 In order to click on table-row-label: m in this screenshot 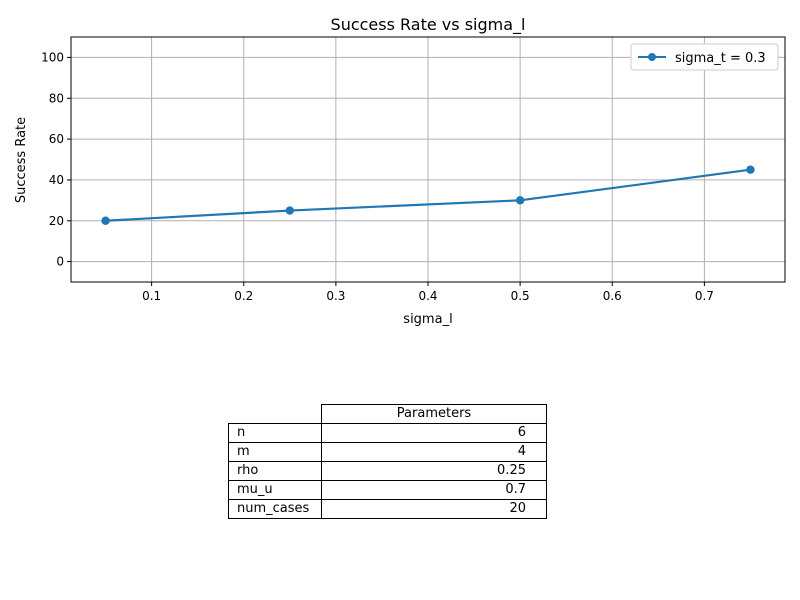, I will do `click(275, 452)`.